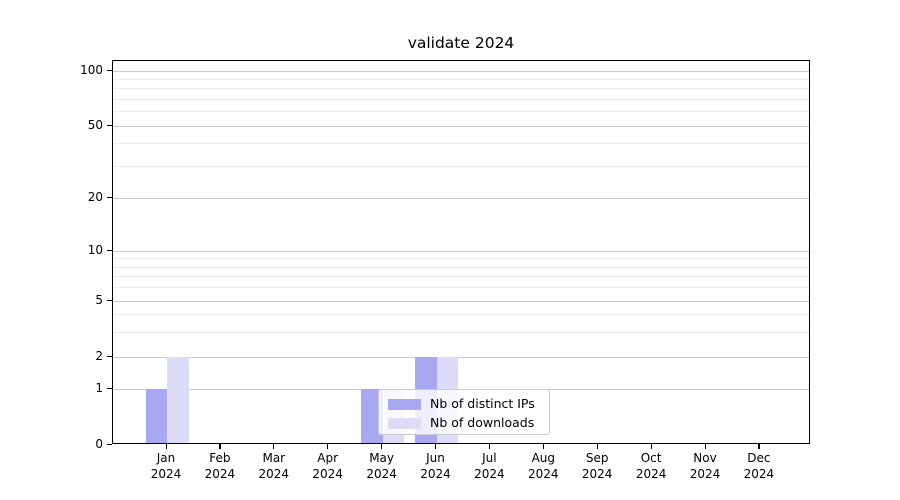  Describe the element at coordinates (597, 466) in the screenshot. I see `x-tick-label: Sep 2024` at that location.